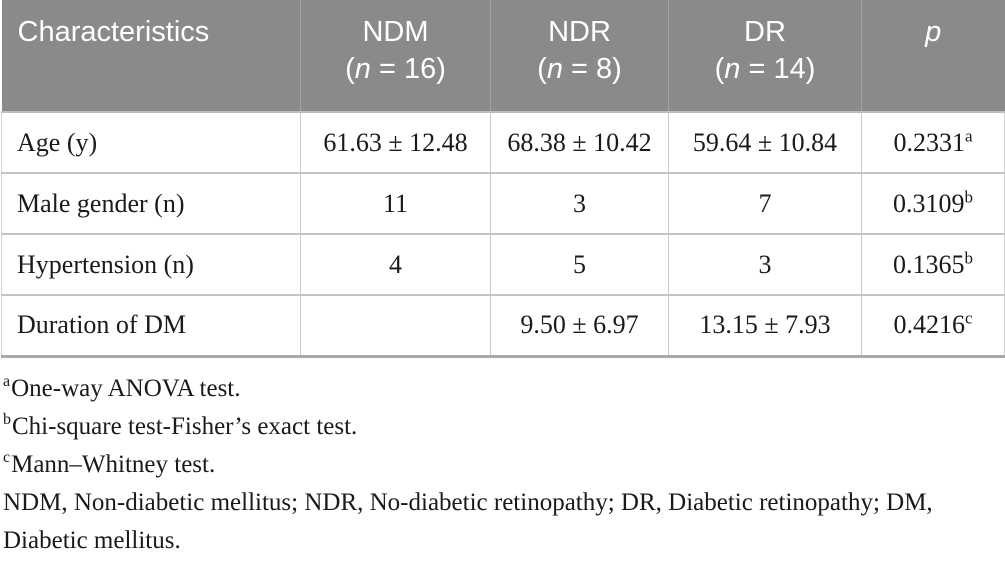  I want to click on cell-dr: 3, so click(765, 265).